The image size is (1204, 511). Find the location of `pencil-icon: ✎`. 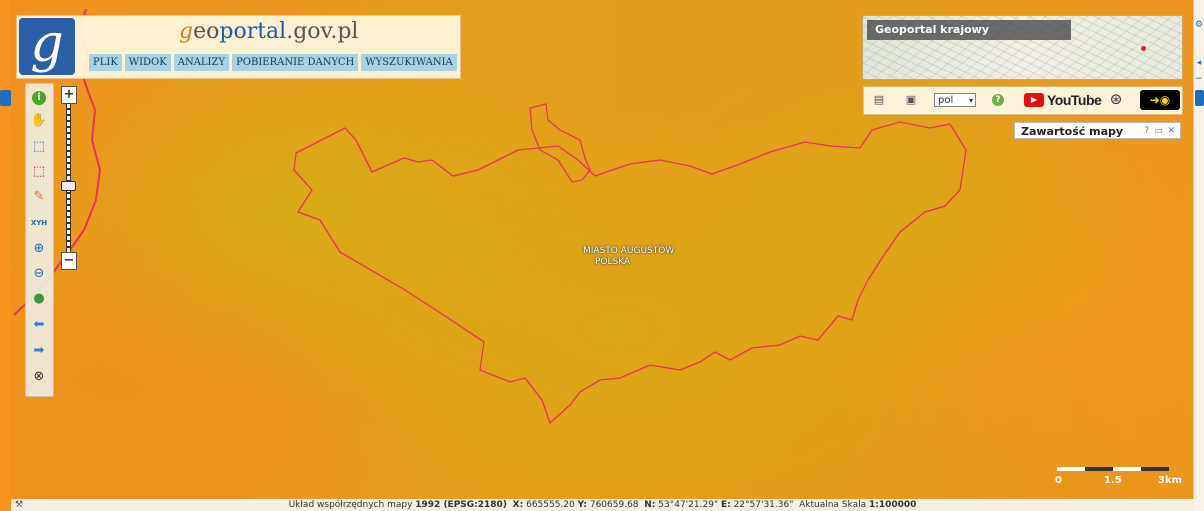

pencil-icon: ✎ is located at coordinates (39, 196).